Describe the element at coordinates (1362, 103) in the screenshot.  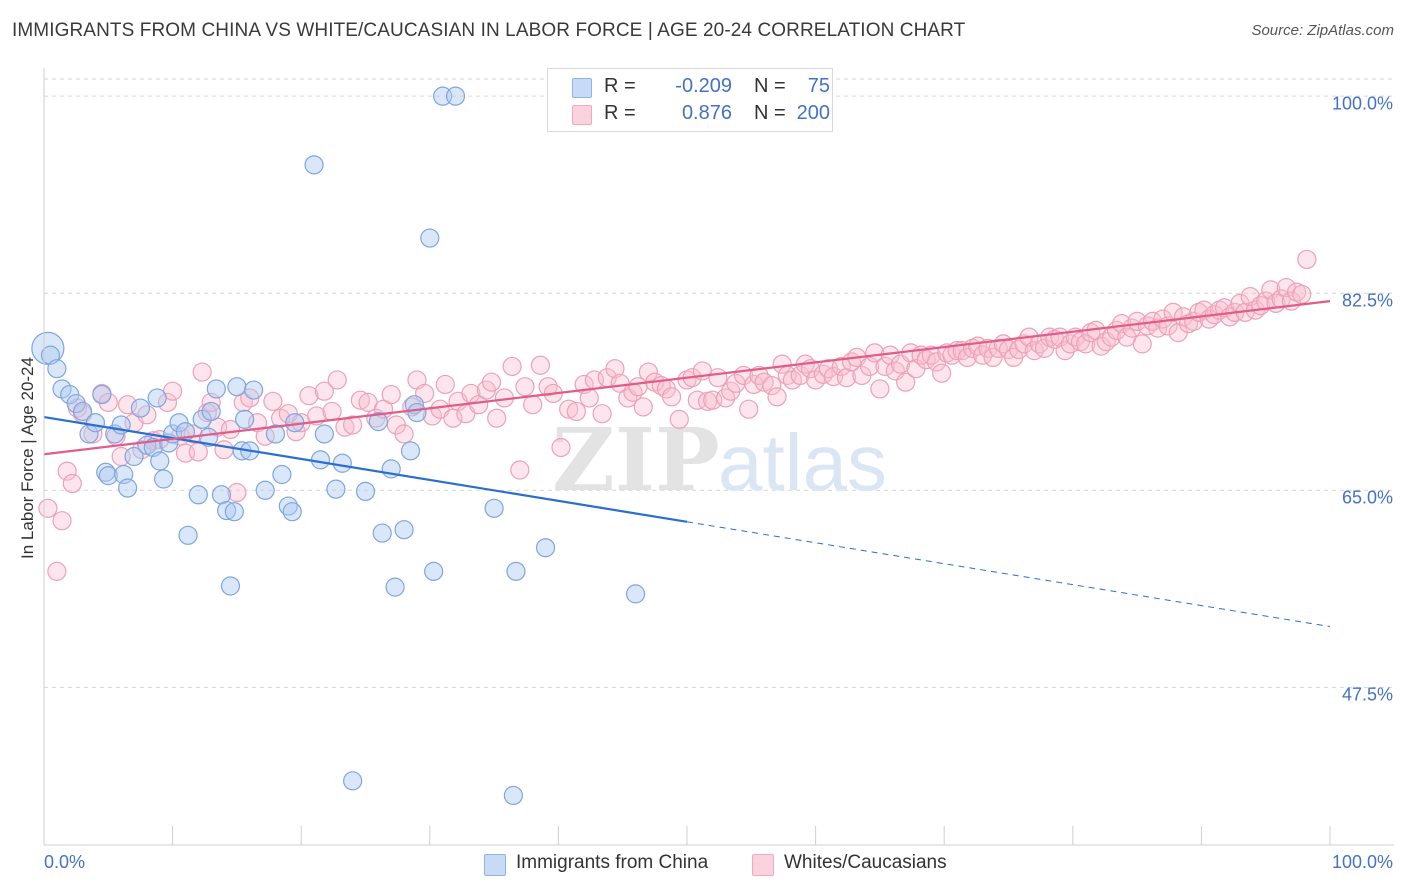
I see `y-tick-label: 100.0%` at that location.